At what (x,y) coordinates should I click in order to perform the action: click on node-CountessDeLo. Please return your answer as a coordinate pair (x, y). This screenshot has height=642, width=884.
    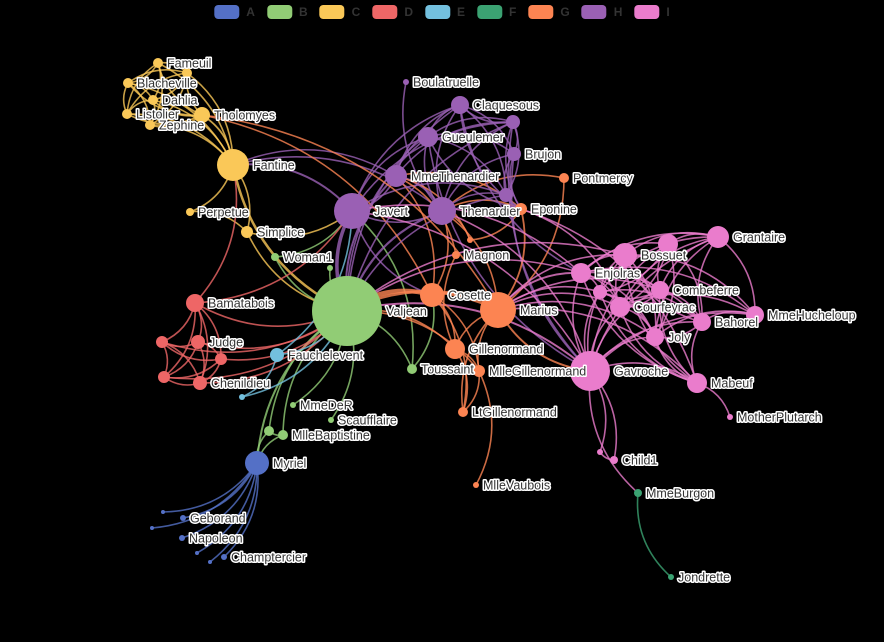
    Looking at the image, I should click on (163, 512).